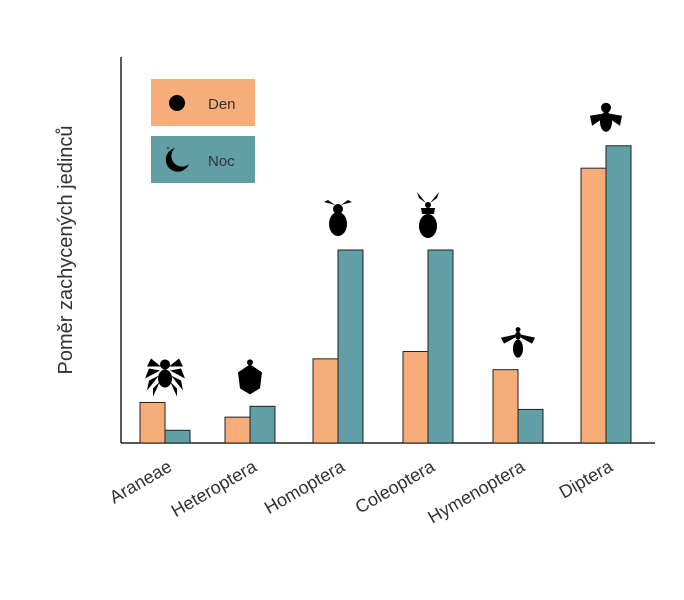  Describe the element at coordinates (518, 339) in the screenshot. I see `wasp-icon` at that location.